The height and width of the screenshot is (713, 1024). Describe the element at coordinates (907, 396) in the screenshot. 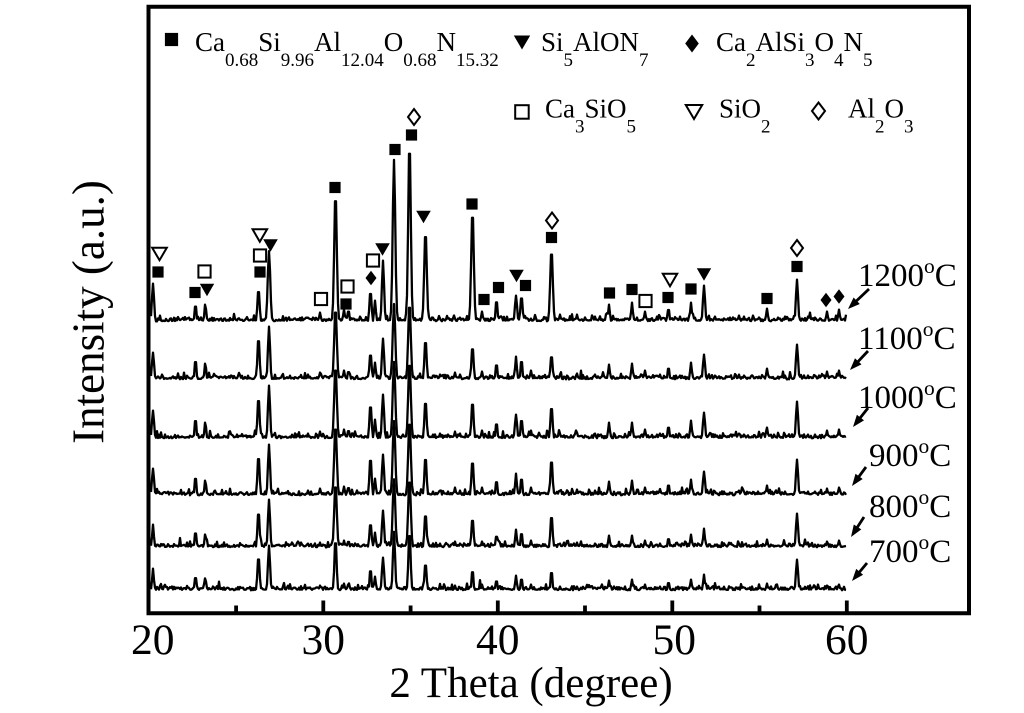

I see `svg-text: 1000oC` at that location.